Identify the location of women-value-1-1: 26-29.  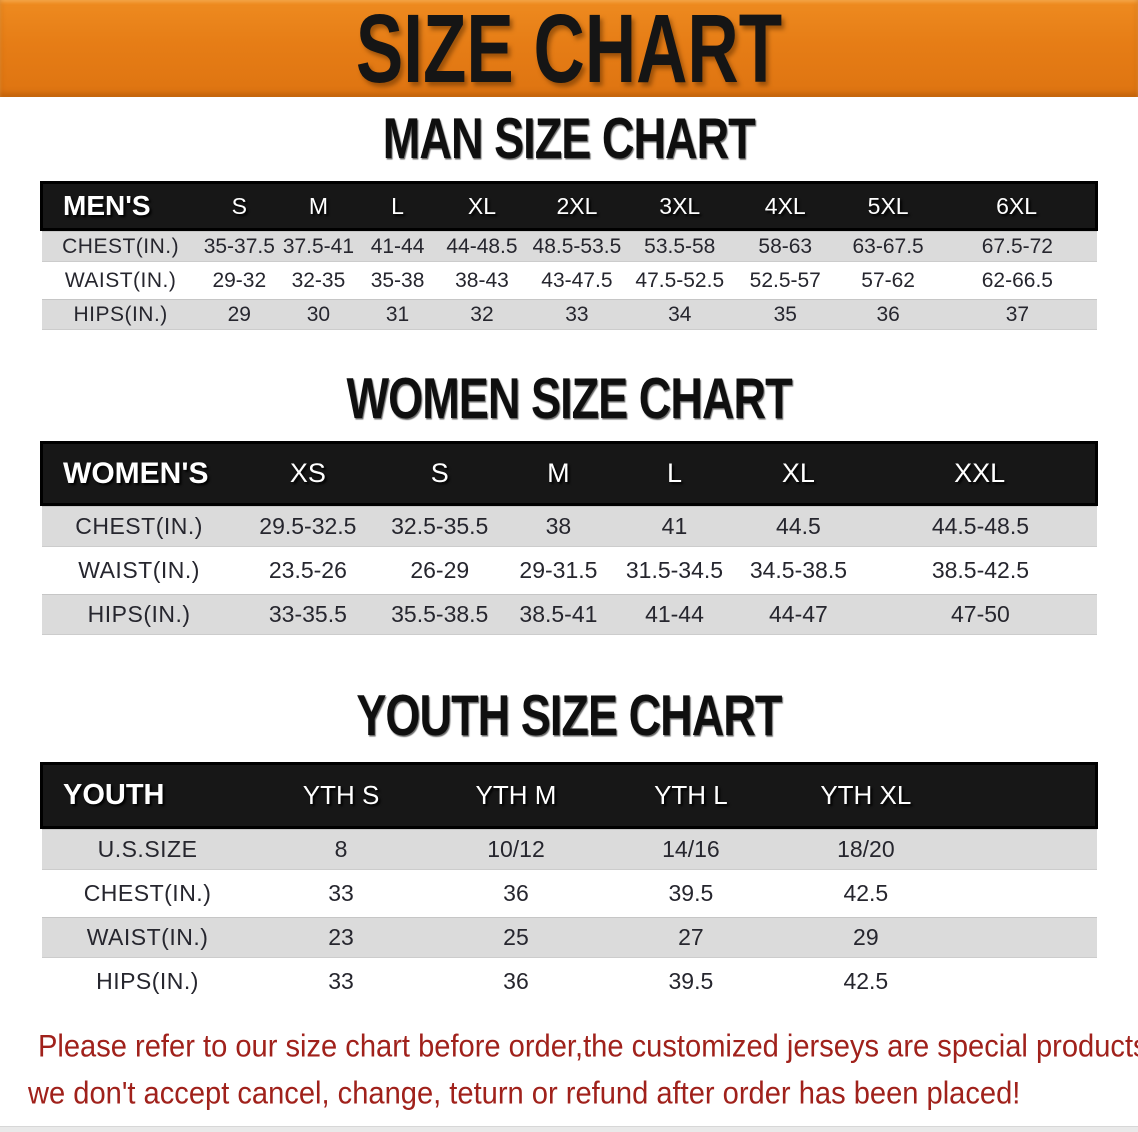
(440, 571).